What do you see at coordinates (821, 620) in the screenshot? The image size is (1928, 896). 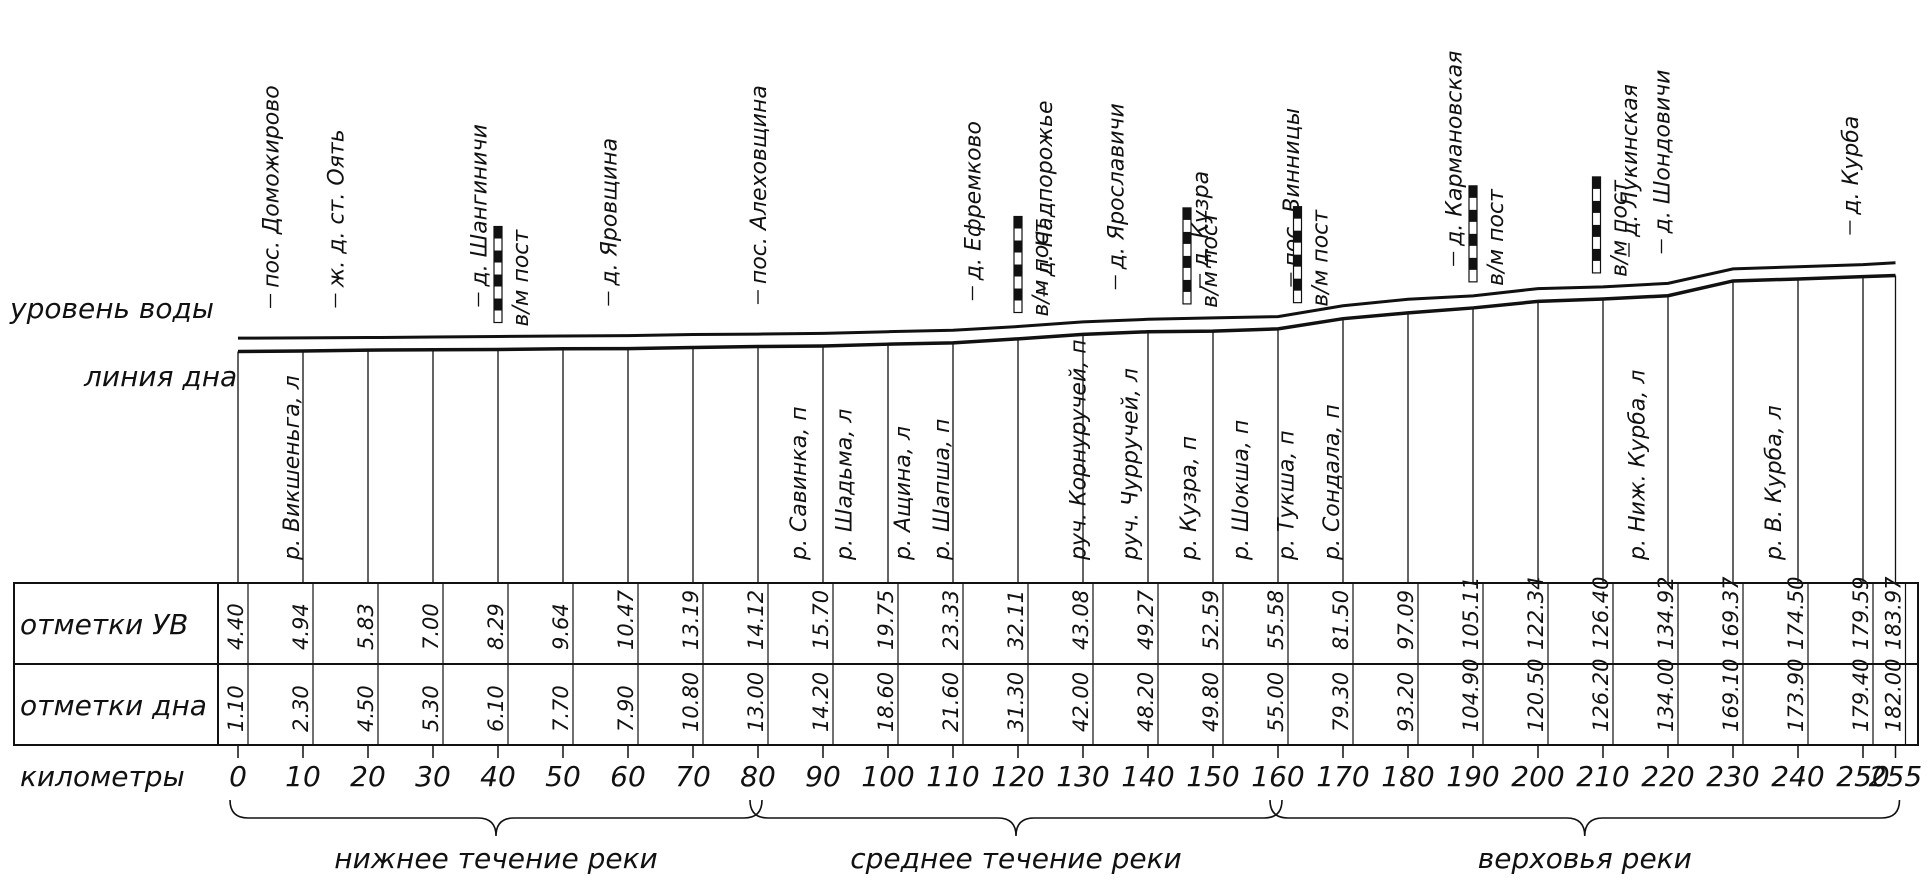 I see `water-mark-value: 15.70` at bounding box center [821, 620].